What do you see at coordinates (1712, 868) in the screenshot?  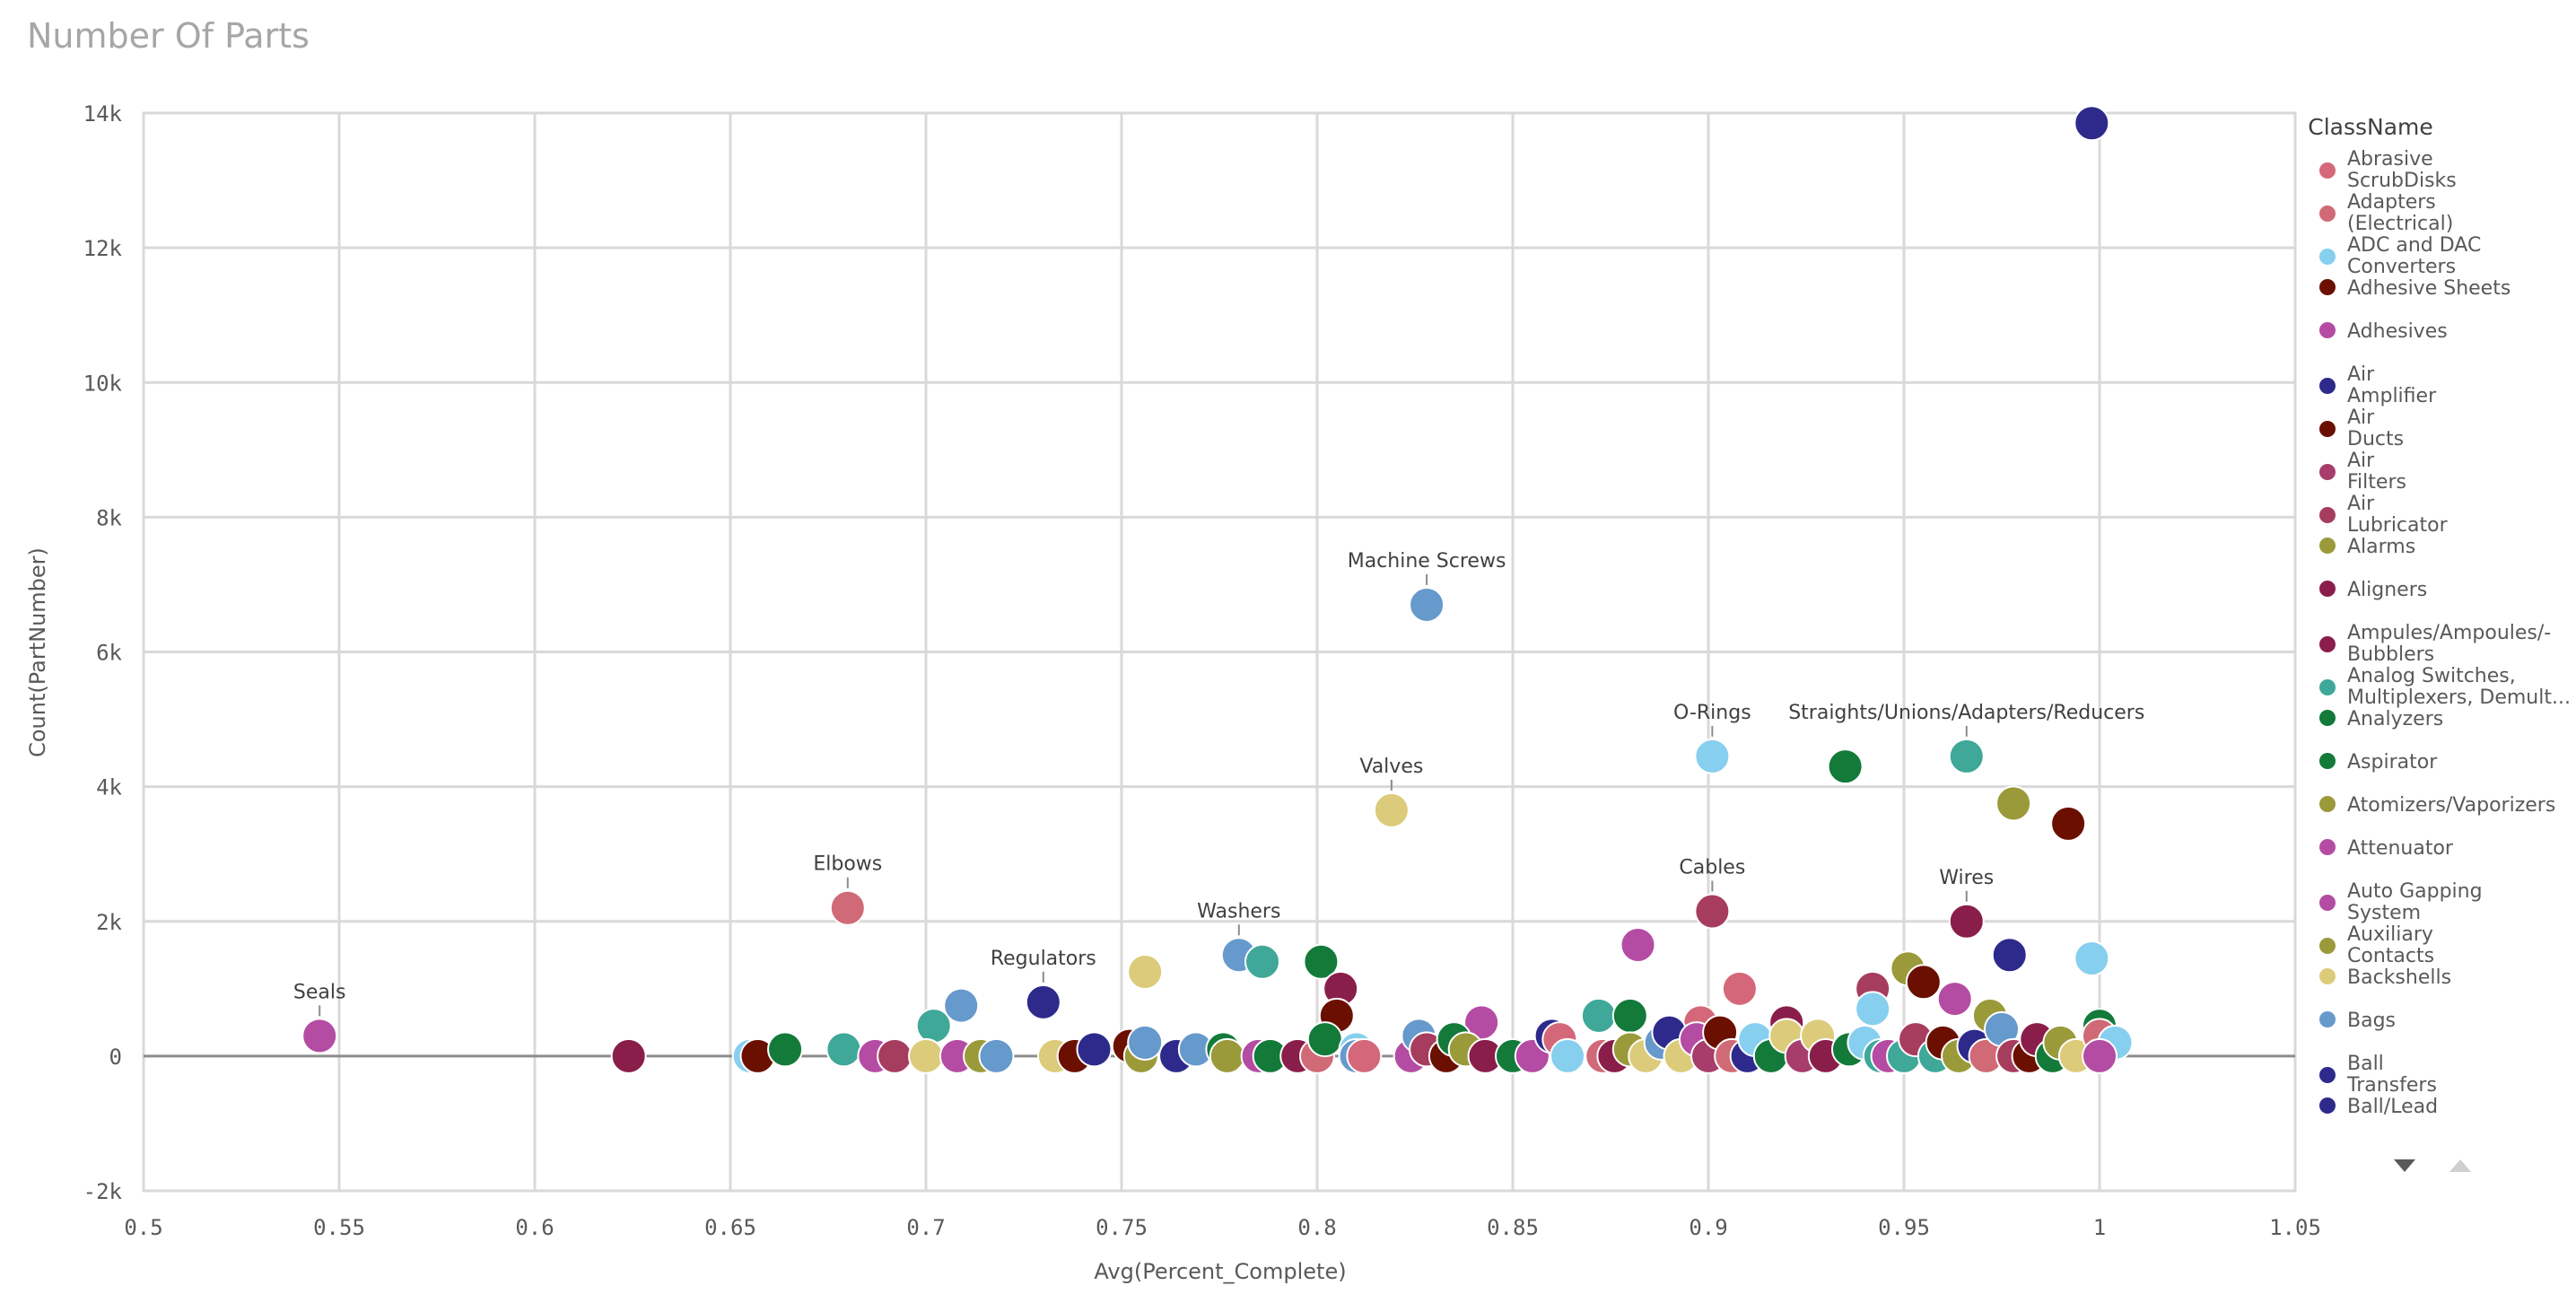 I see `annotation-label: Cables` at bounding box center [1712, 868].